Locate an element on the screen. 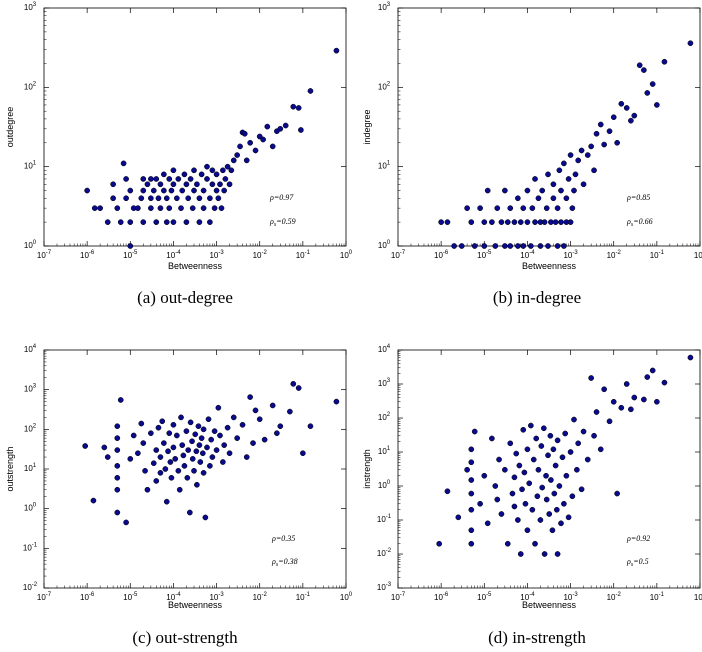  x-axis-label: Betweenness is located at coordinates (195, 605).